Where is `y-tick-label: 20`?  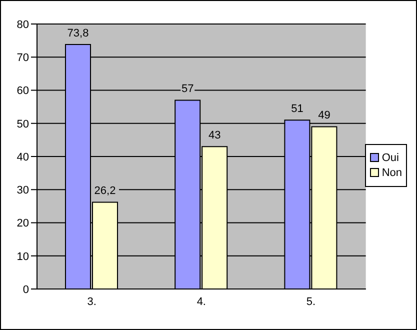
y-tick-label: 20 is located at coordinates (22, 224).